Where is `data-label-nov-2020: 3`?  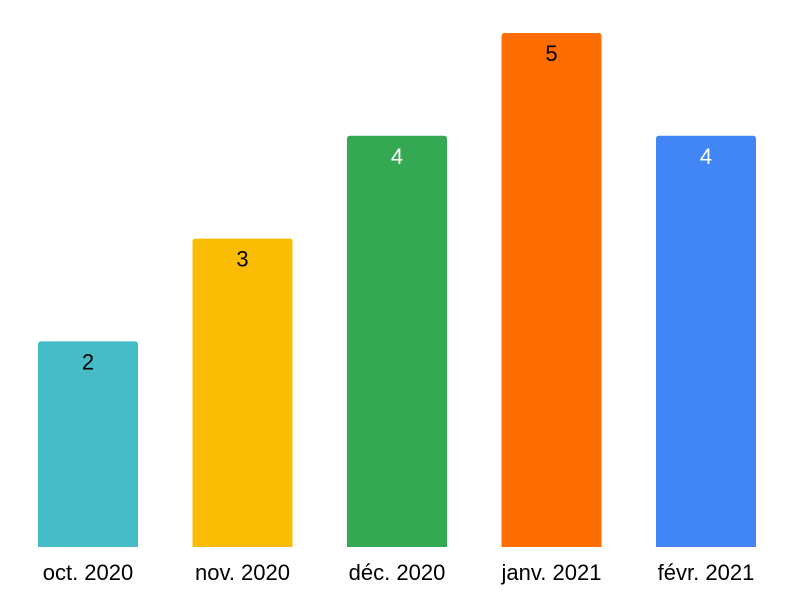
data-label-nov-2020: 3 is located at coordinates (242, 259).